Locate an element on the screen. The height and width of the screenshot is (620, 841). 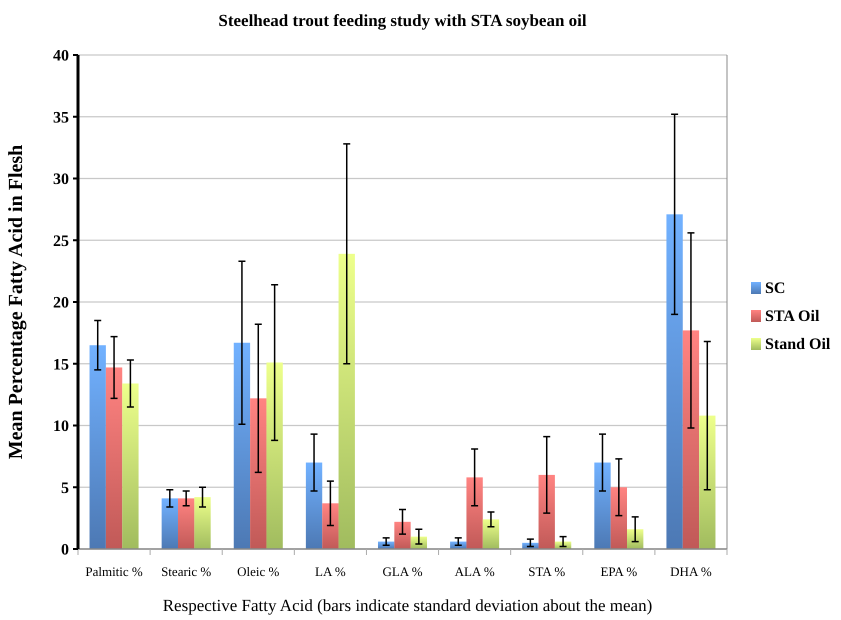
x-tick-label: EPA % is located at coordinates (619, 571).